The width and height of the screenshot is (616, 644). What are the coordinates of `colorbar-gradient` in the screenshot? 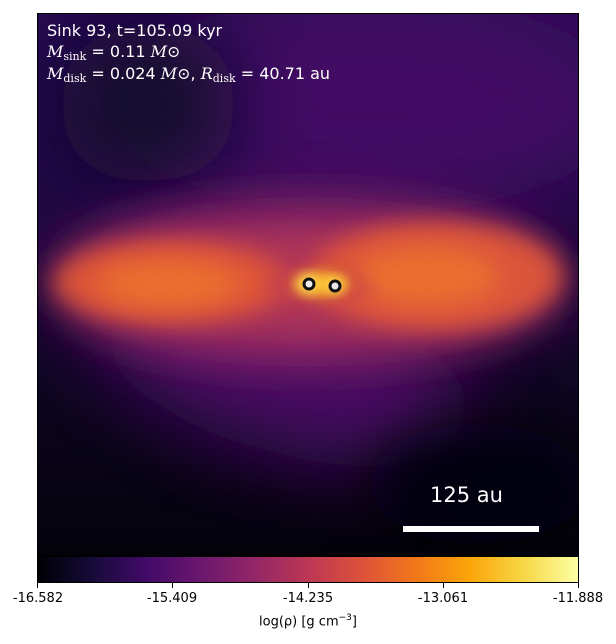 It's located at (308, 569).